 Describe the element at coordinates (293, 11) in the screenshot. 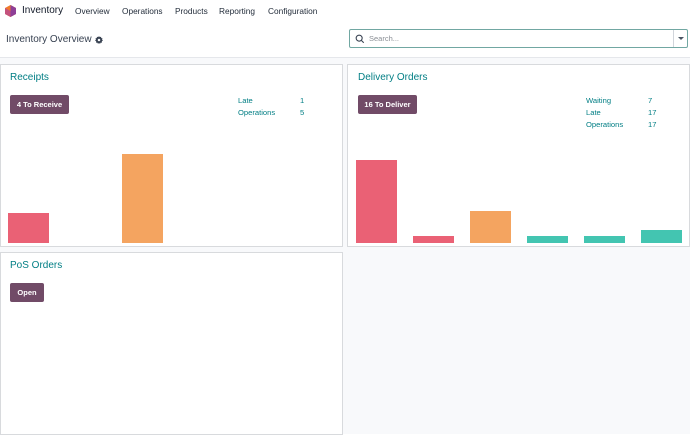

I see `menu-configuration: Configuration` at that location.